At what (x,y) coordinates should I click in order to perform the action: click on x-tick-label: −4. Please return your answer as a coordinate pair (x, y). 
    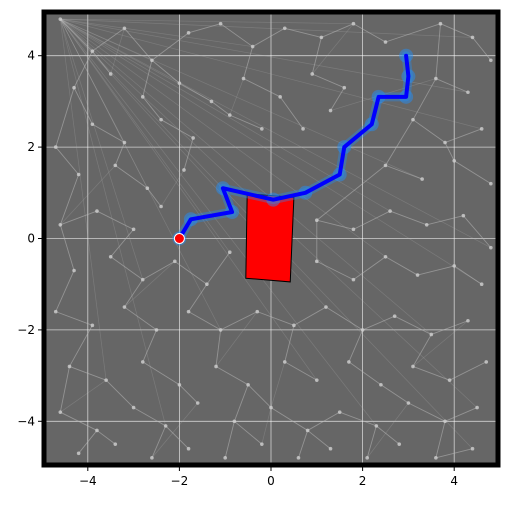
    Looking at the image, I should click on (88, 481).